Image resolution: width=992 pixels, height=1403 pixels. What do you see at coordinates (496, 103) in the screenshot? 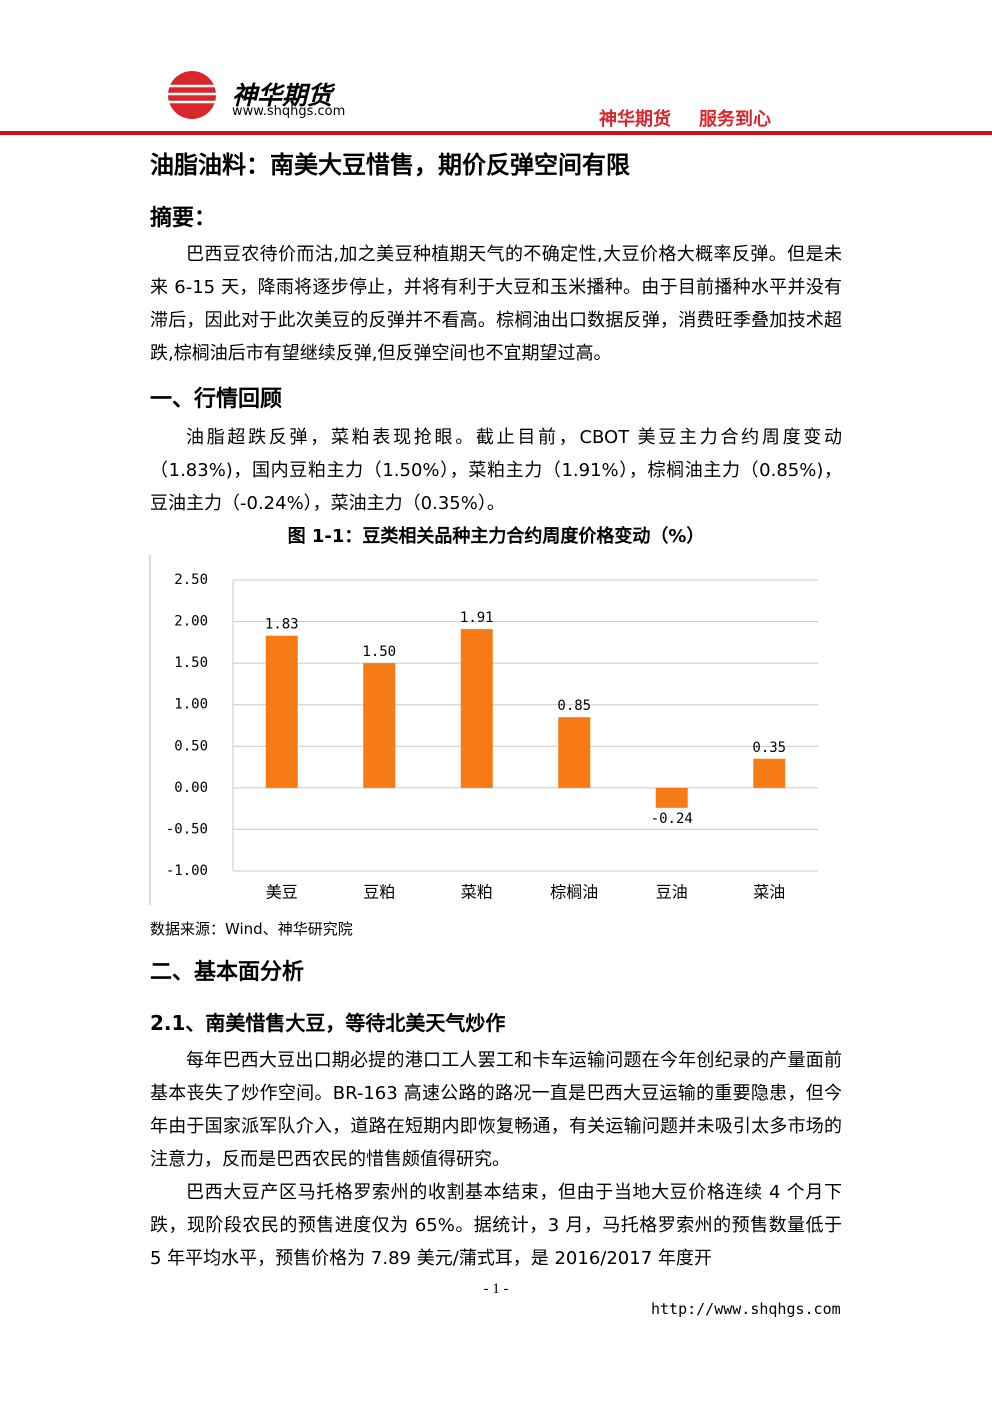
I see `header-graphics` at bounding box center [496, 103].